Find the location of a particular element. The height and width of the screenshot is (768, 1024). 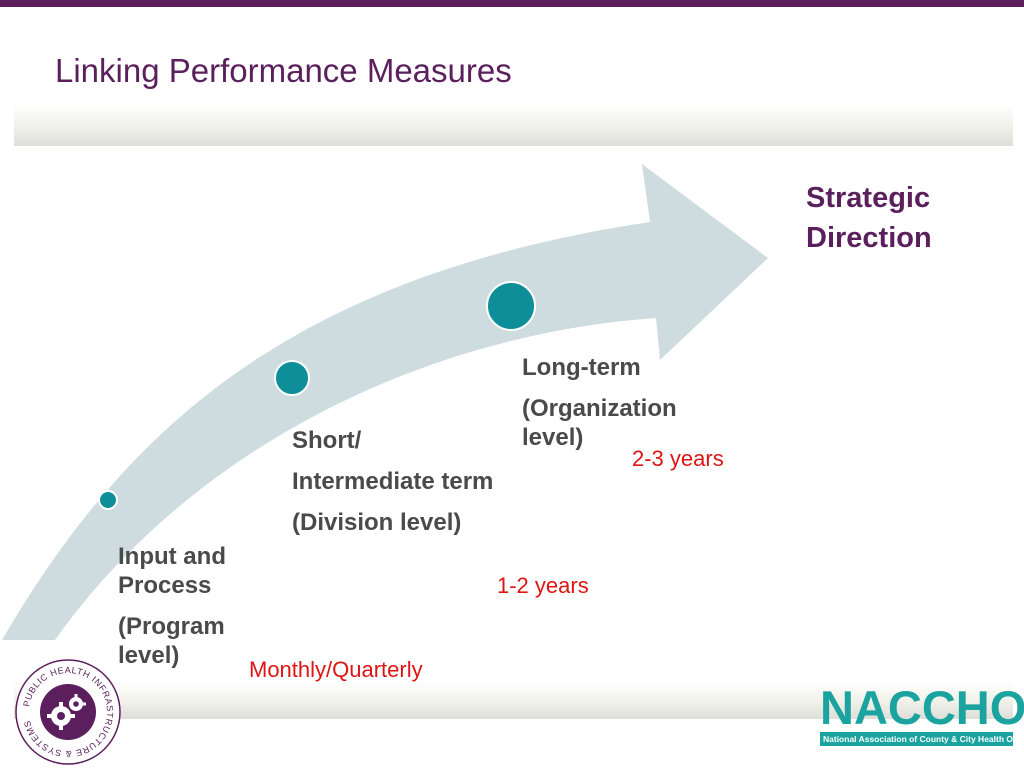

strategic-direction-label: Strategic Direction is located at coordinates (869, 218).